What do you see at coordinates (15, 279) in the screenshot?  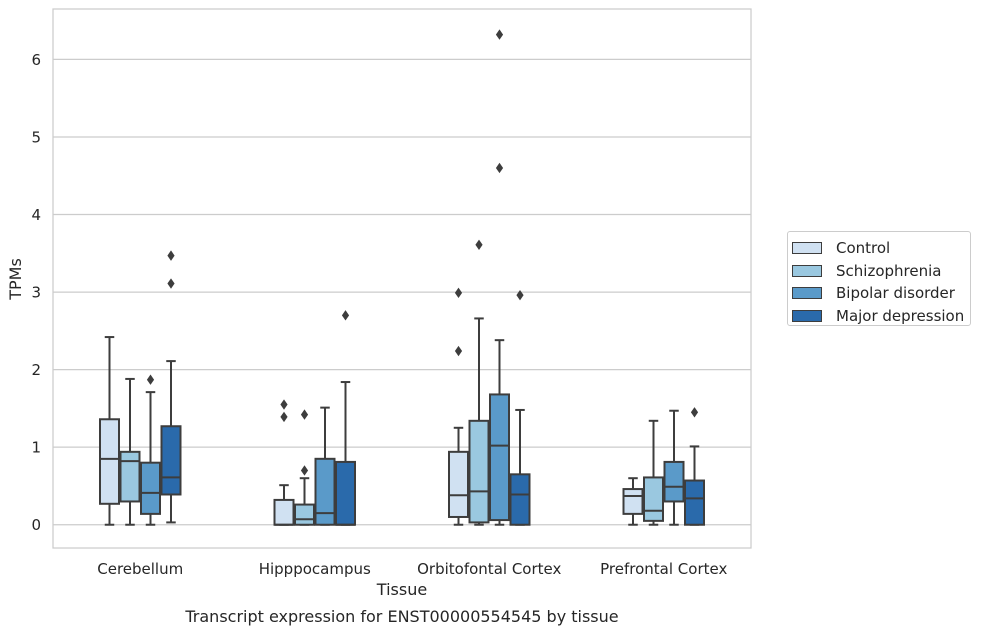 I see `y-axis-label: TPMs` at bounding box center [15, 279].